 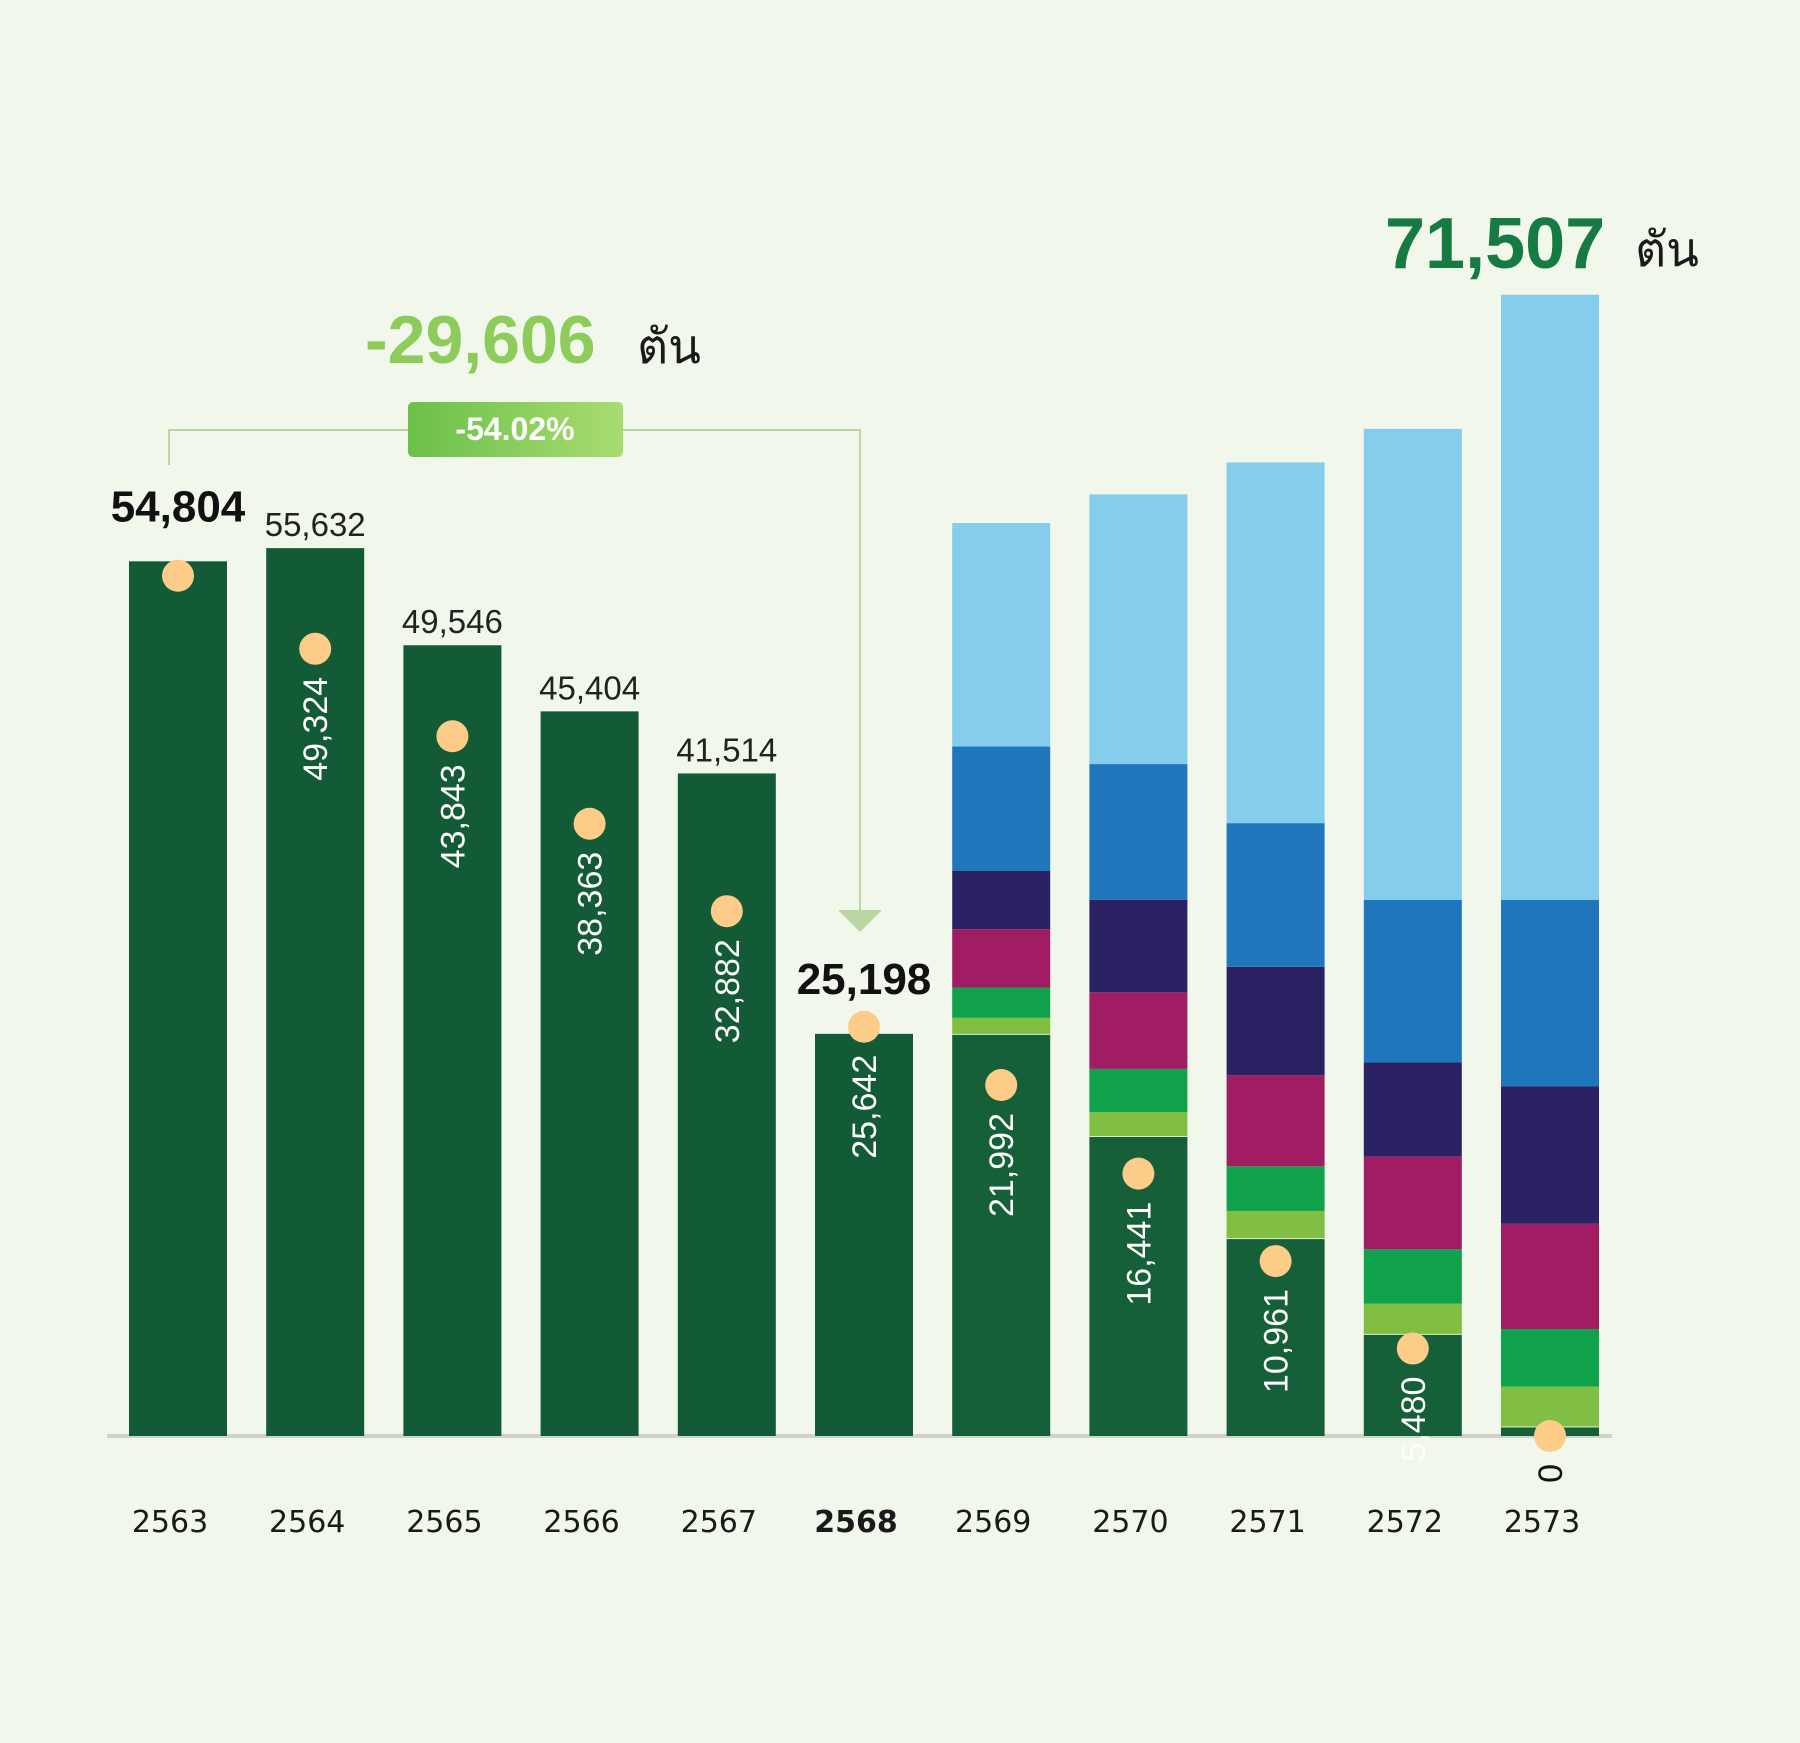 What do you see at coordinates (453, 816) in the screenshot?
I see `dot-value-label-2565: 43,843` at bounding box center [453, 816].